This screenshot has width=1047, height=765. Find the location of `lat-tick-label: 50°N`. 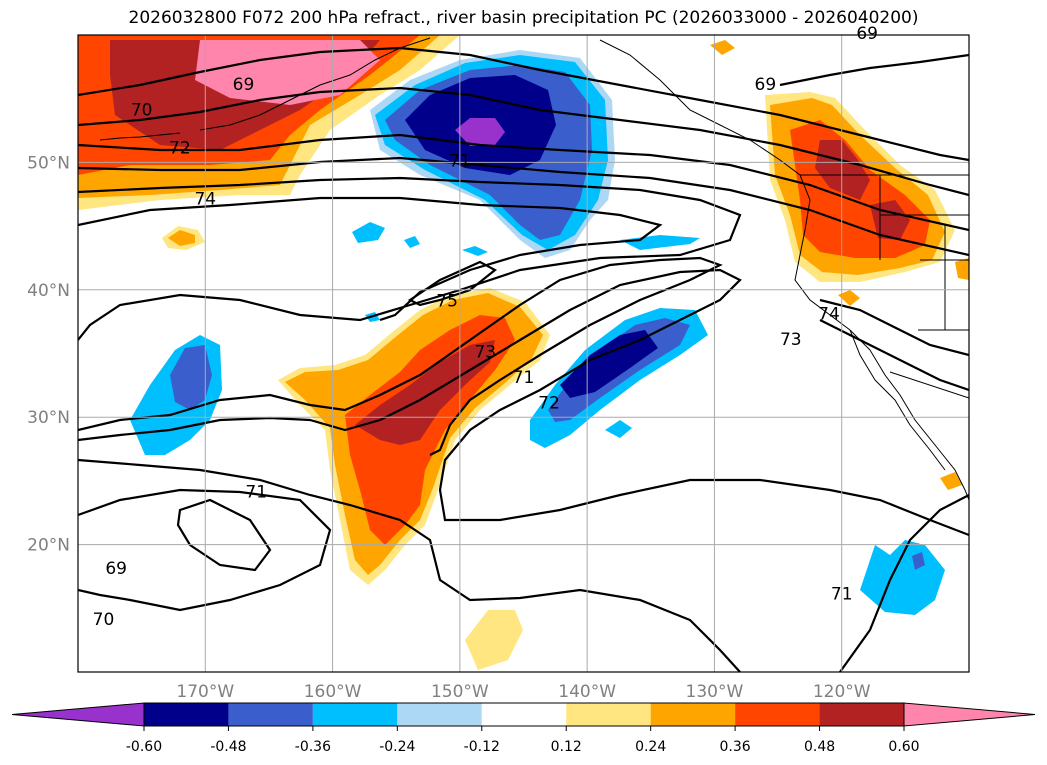

lat-tick-label: 50°N is located at coordinates (48, 163).